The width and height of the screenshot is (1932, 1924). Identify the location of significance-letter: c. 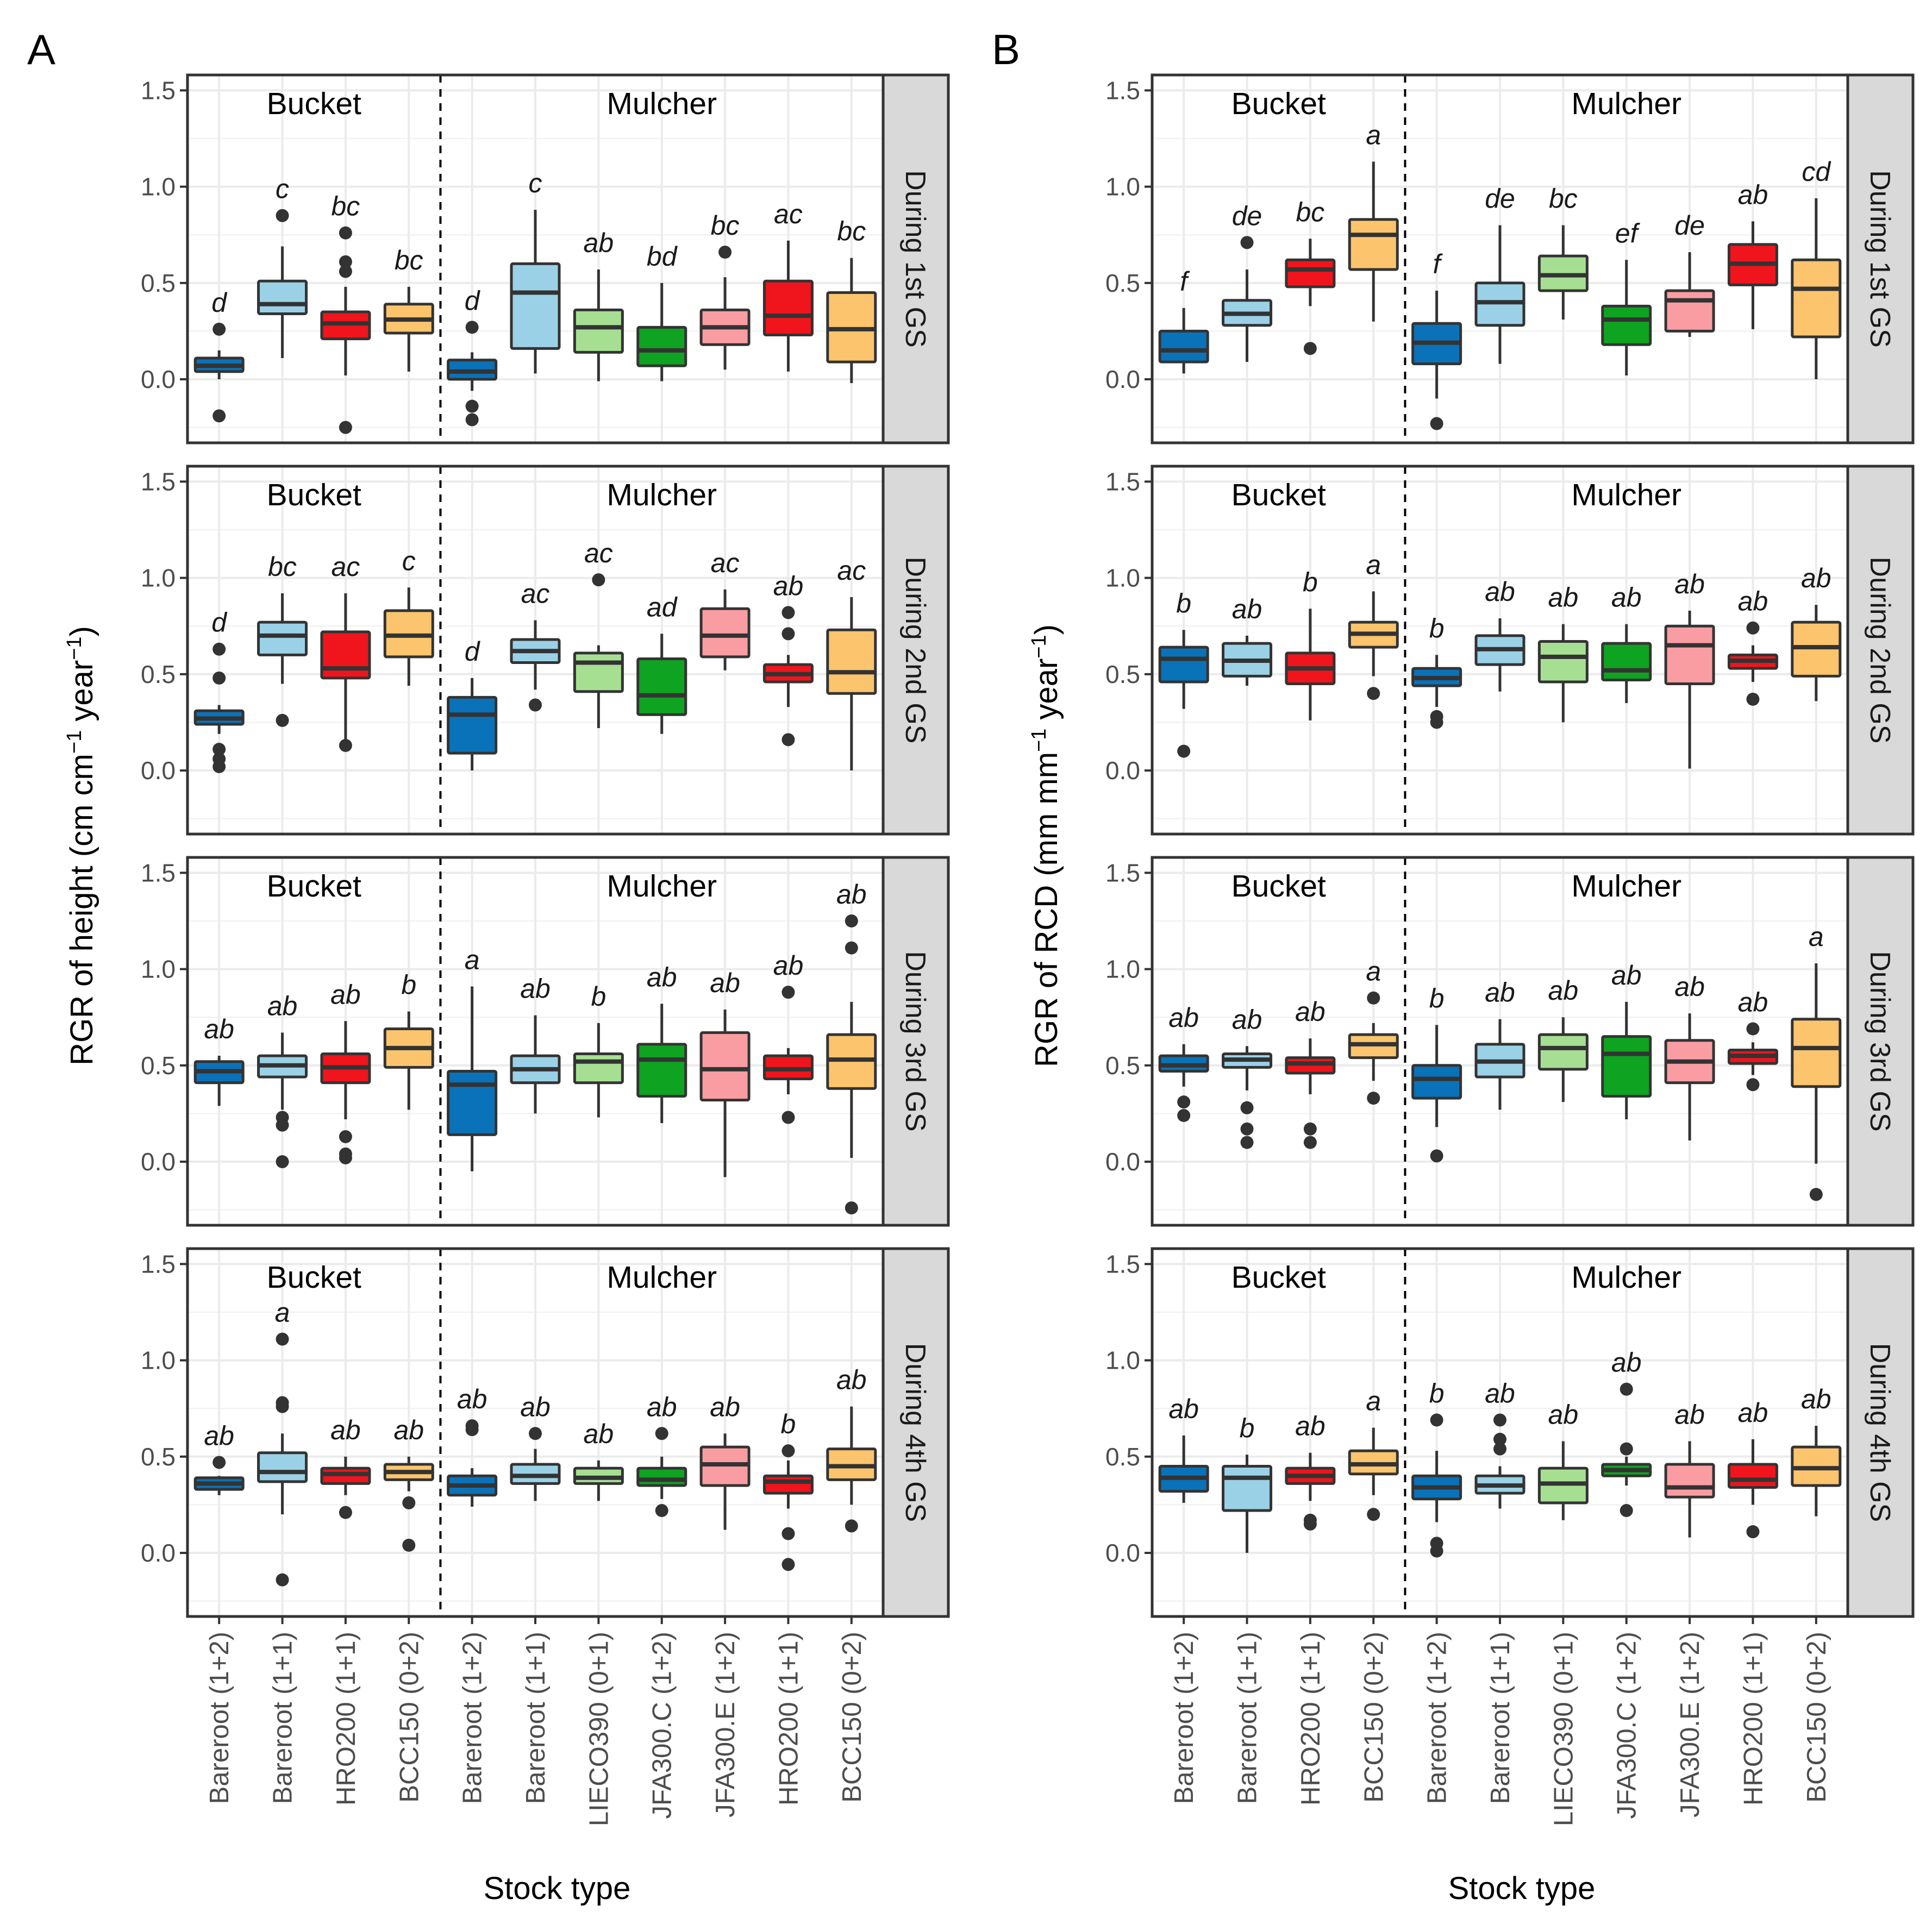
(282, 189).